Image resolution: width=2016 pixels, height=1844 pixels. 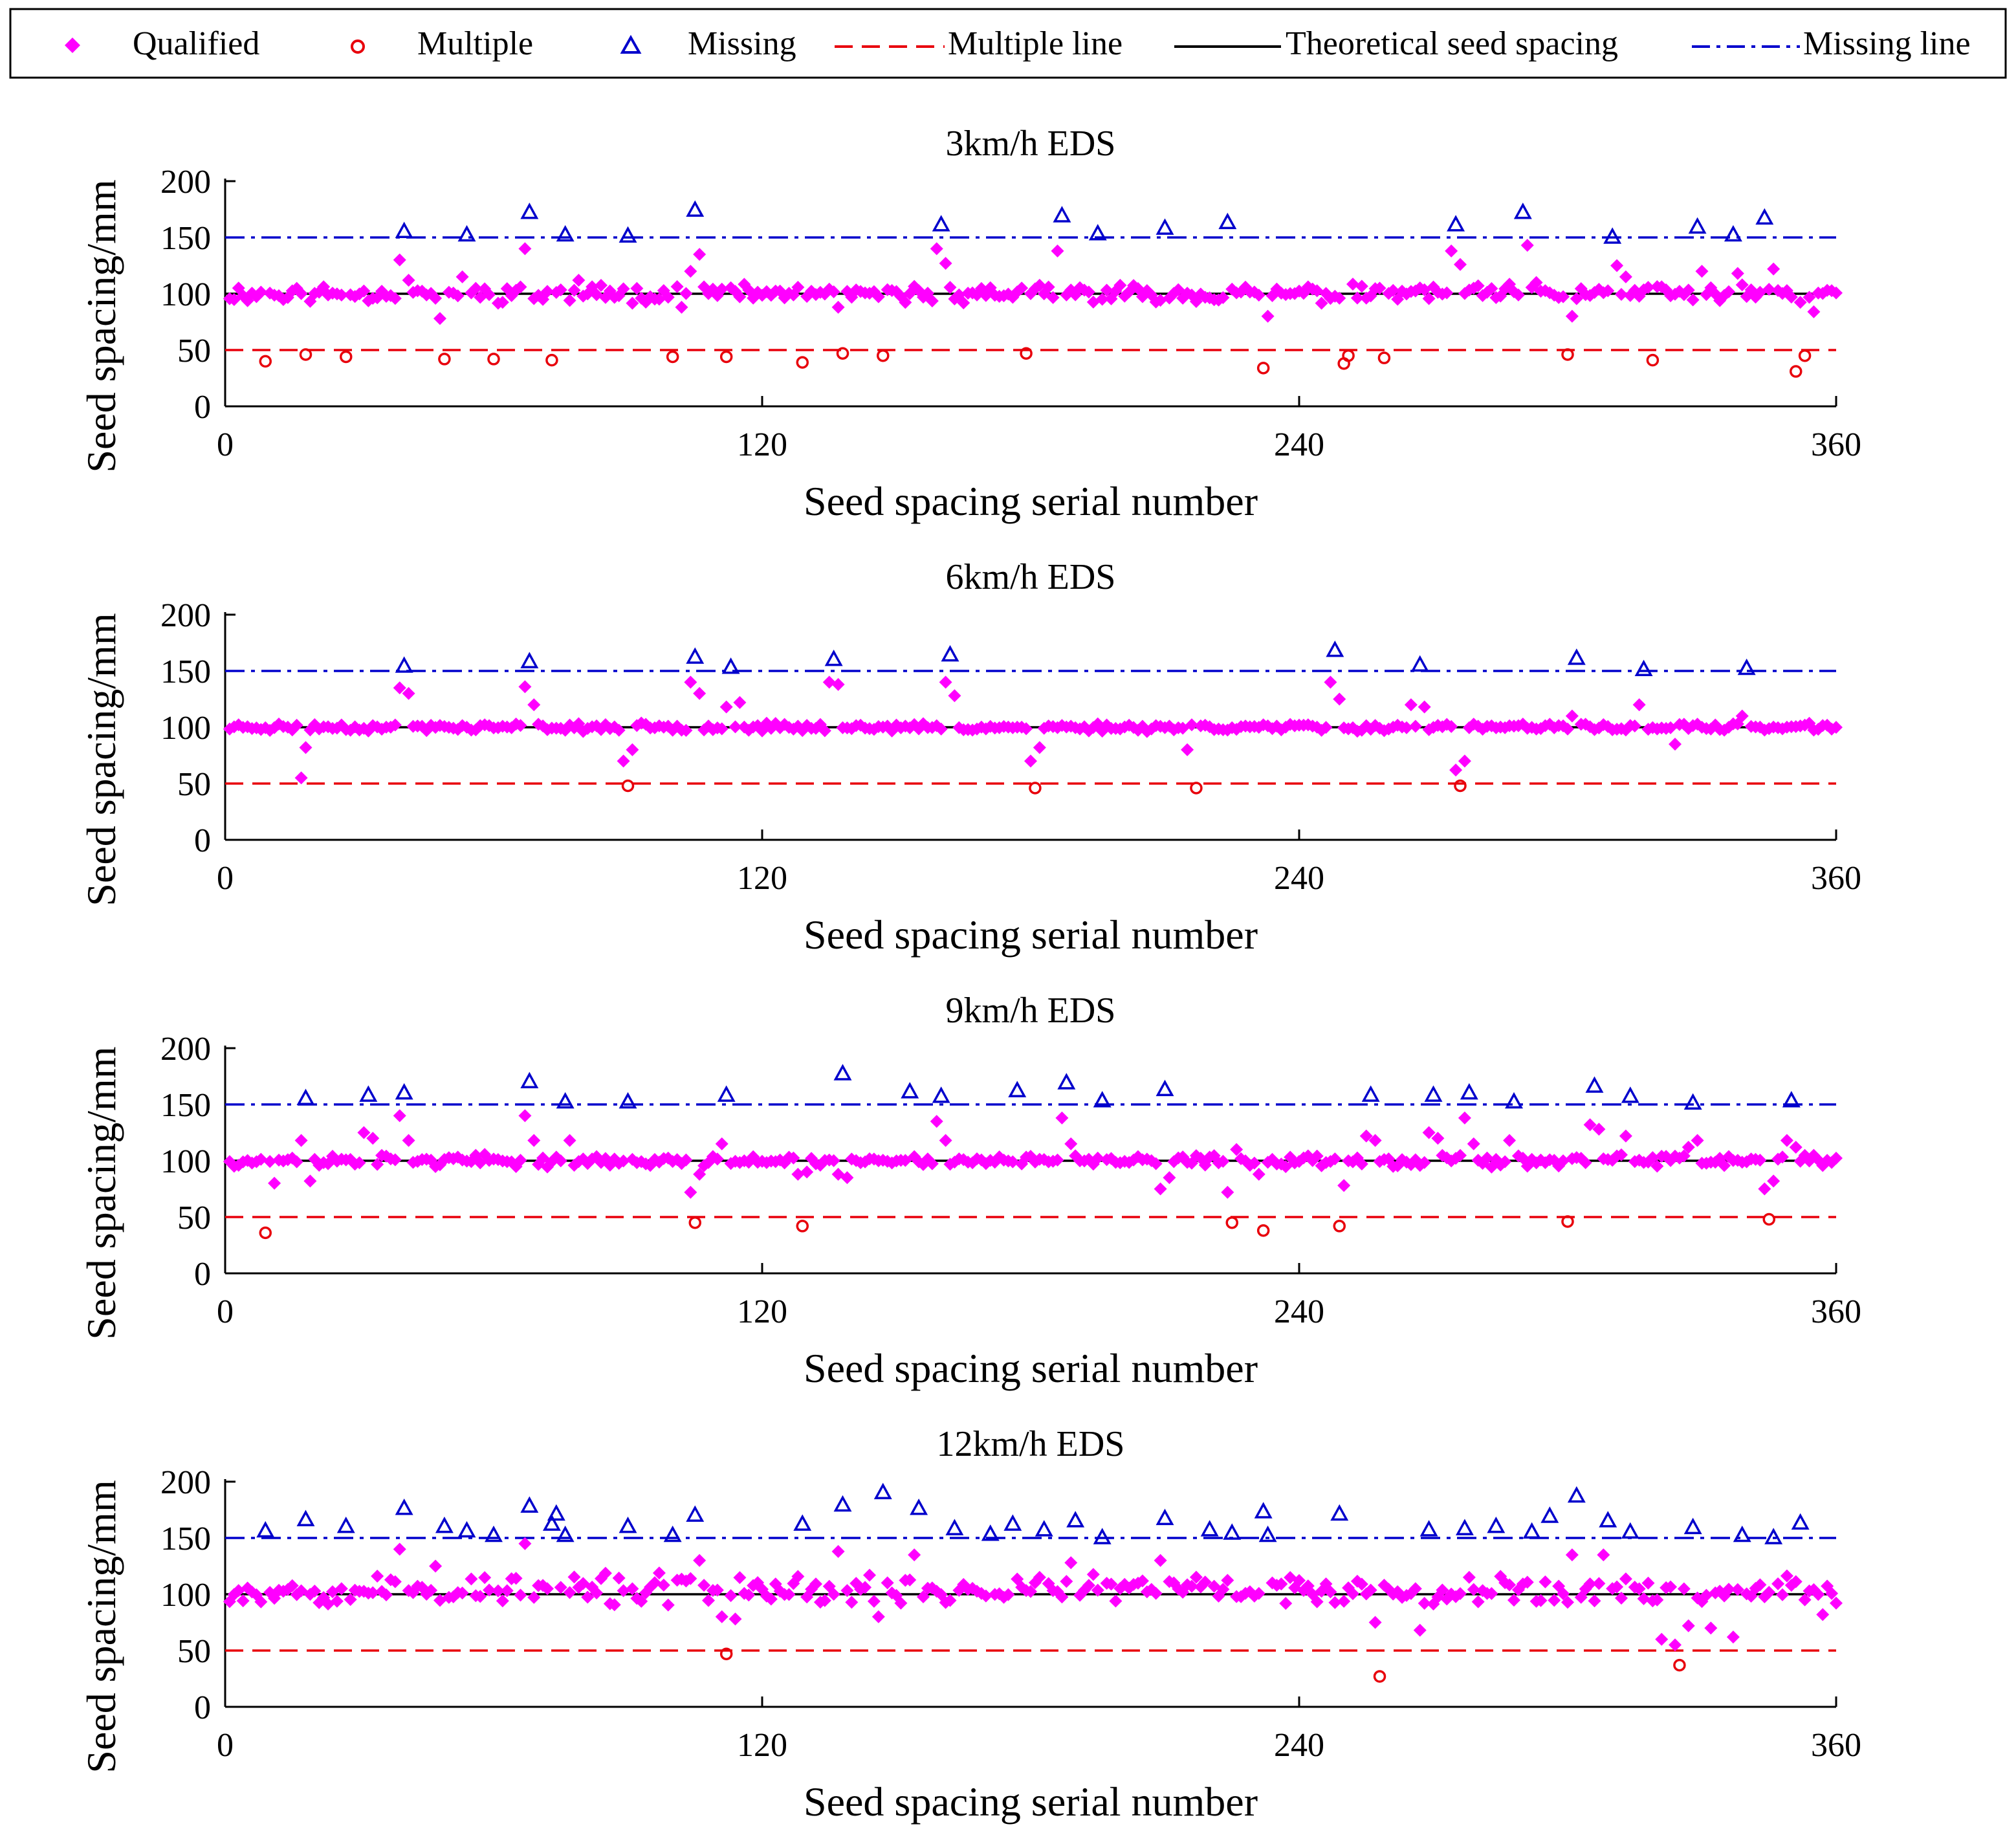 What do you see at coordinates (1008, 43) in the screenshot?
I see `legend-box` at bounding box center [1008, 43].